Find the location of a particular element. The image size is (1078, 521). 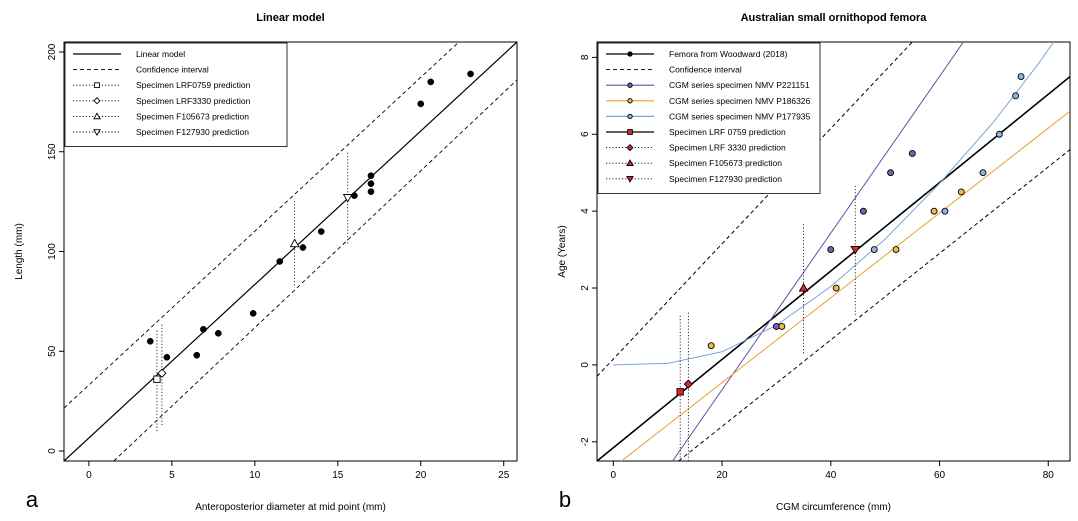

panel-a-legend-label: Linear model is located at coordinates (160, 54).